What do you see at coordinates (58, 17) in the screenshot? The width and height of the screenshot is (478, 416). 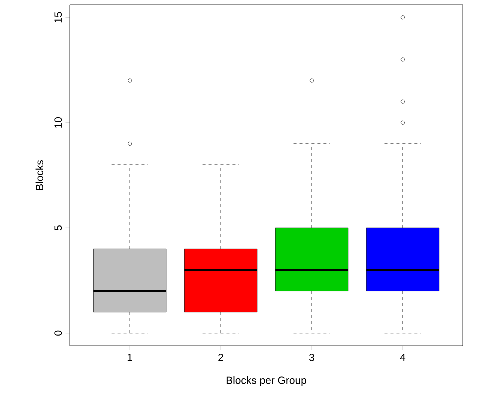 I see `y-tick-label: 15` at bounding box center [58, 17].